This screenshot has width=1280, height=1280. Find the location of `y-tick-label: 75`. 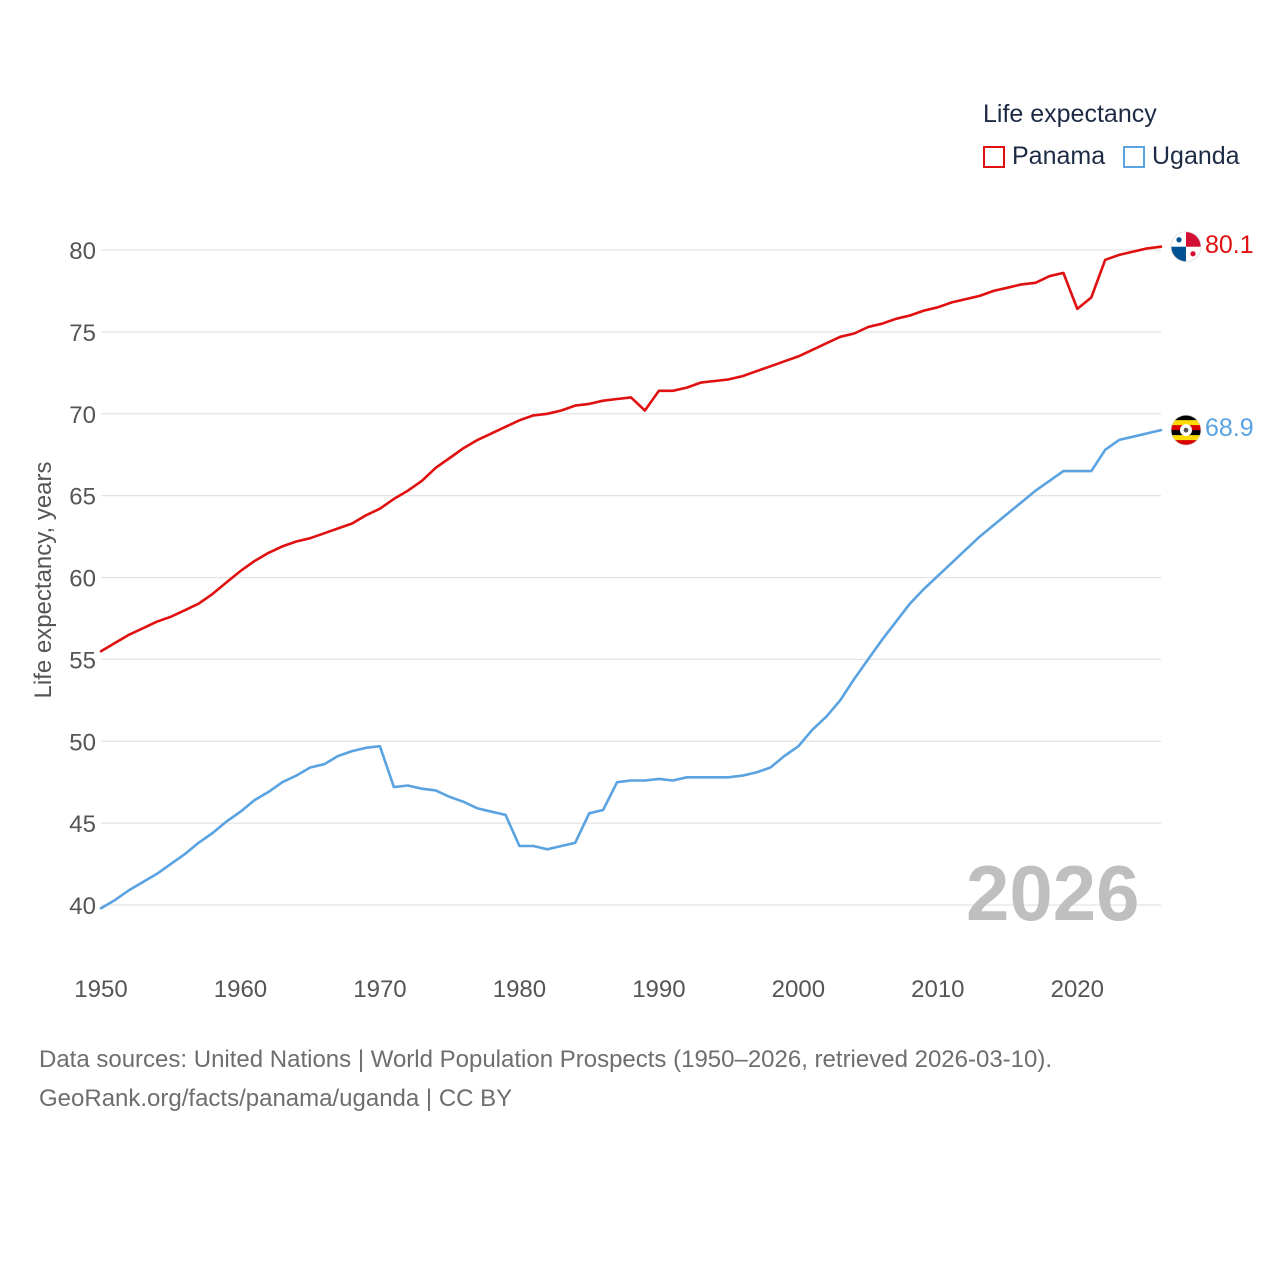

y-tick-label: 75 is located at coordinates (82, 333).